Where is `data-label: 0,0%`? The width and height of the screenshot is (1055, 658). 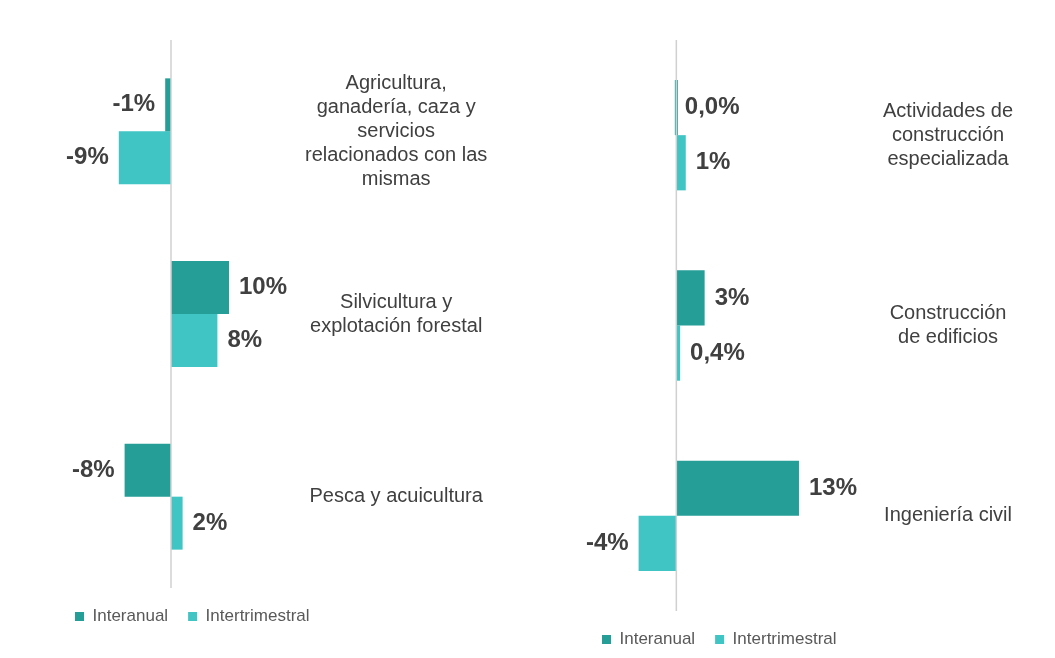 data-label: 0,0% is located at coordinates (712, 106).